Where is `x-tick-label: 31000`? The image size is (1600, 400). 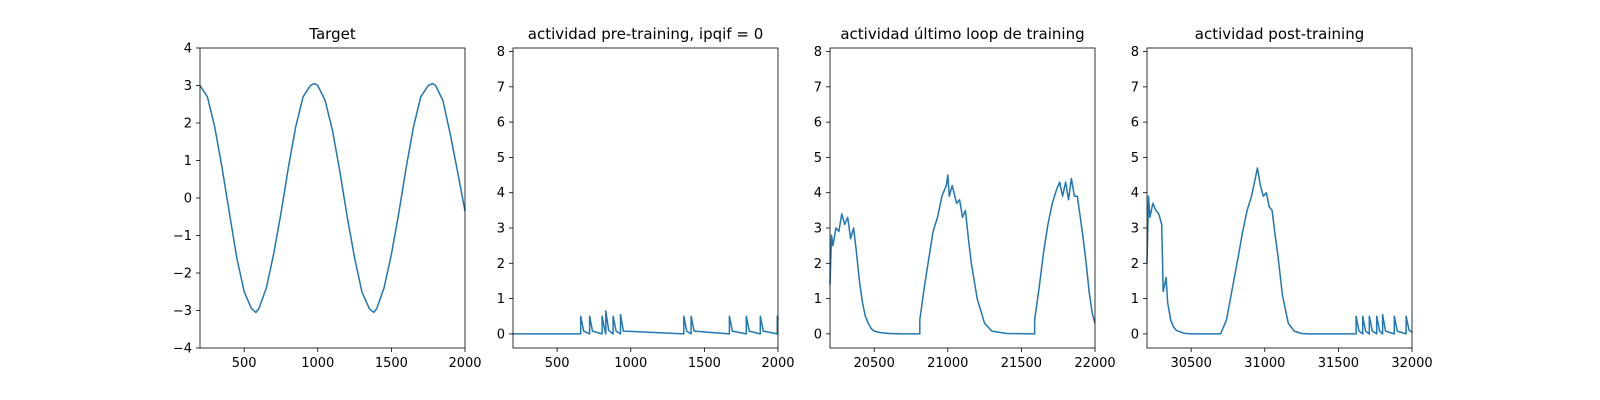 x-tick-label: 31000 is located at coordinates (1264, 363).